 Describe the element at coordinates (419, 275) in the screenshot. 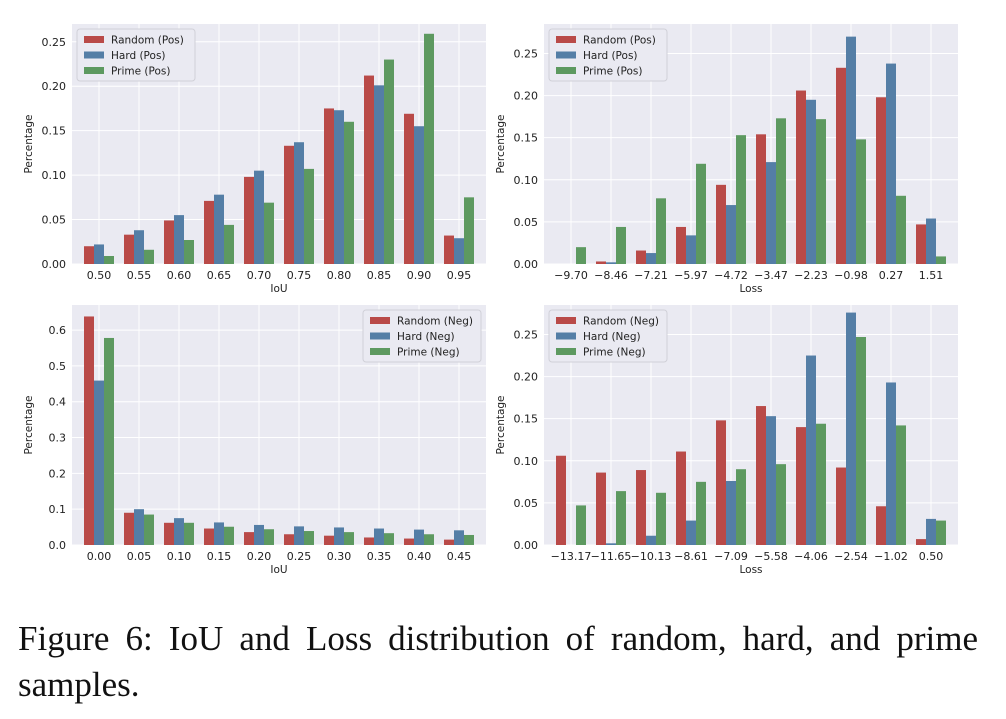

I see `x-tick-label: 0.90` at that location.